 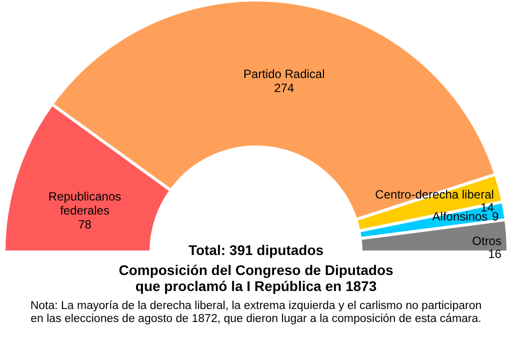 What do you see at coordinates (85, 225) in the screenshot?
I see `data-label: 78` at bounding box center [85, 225].